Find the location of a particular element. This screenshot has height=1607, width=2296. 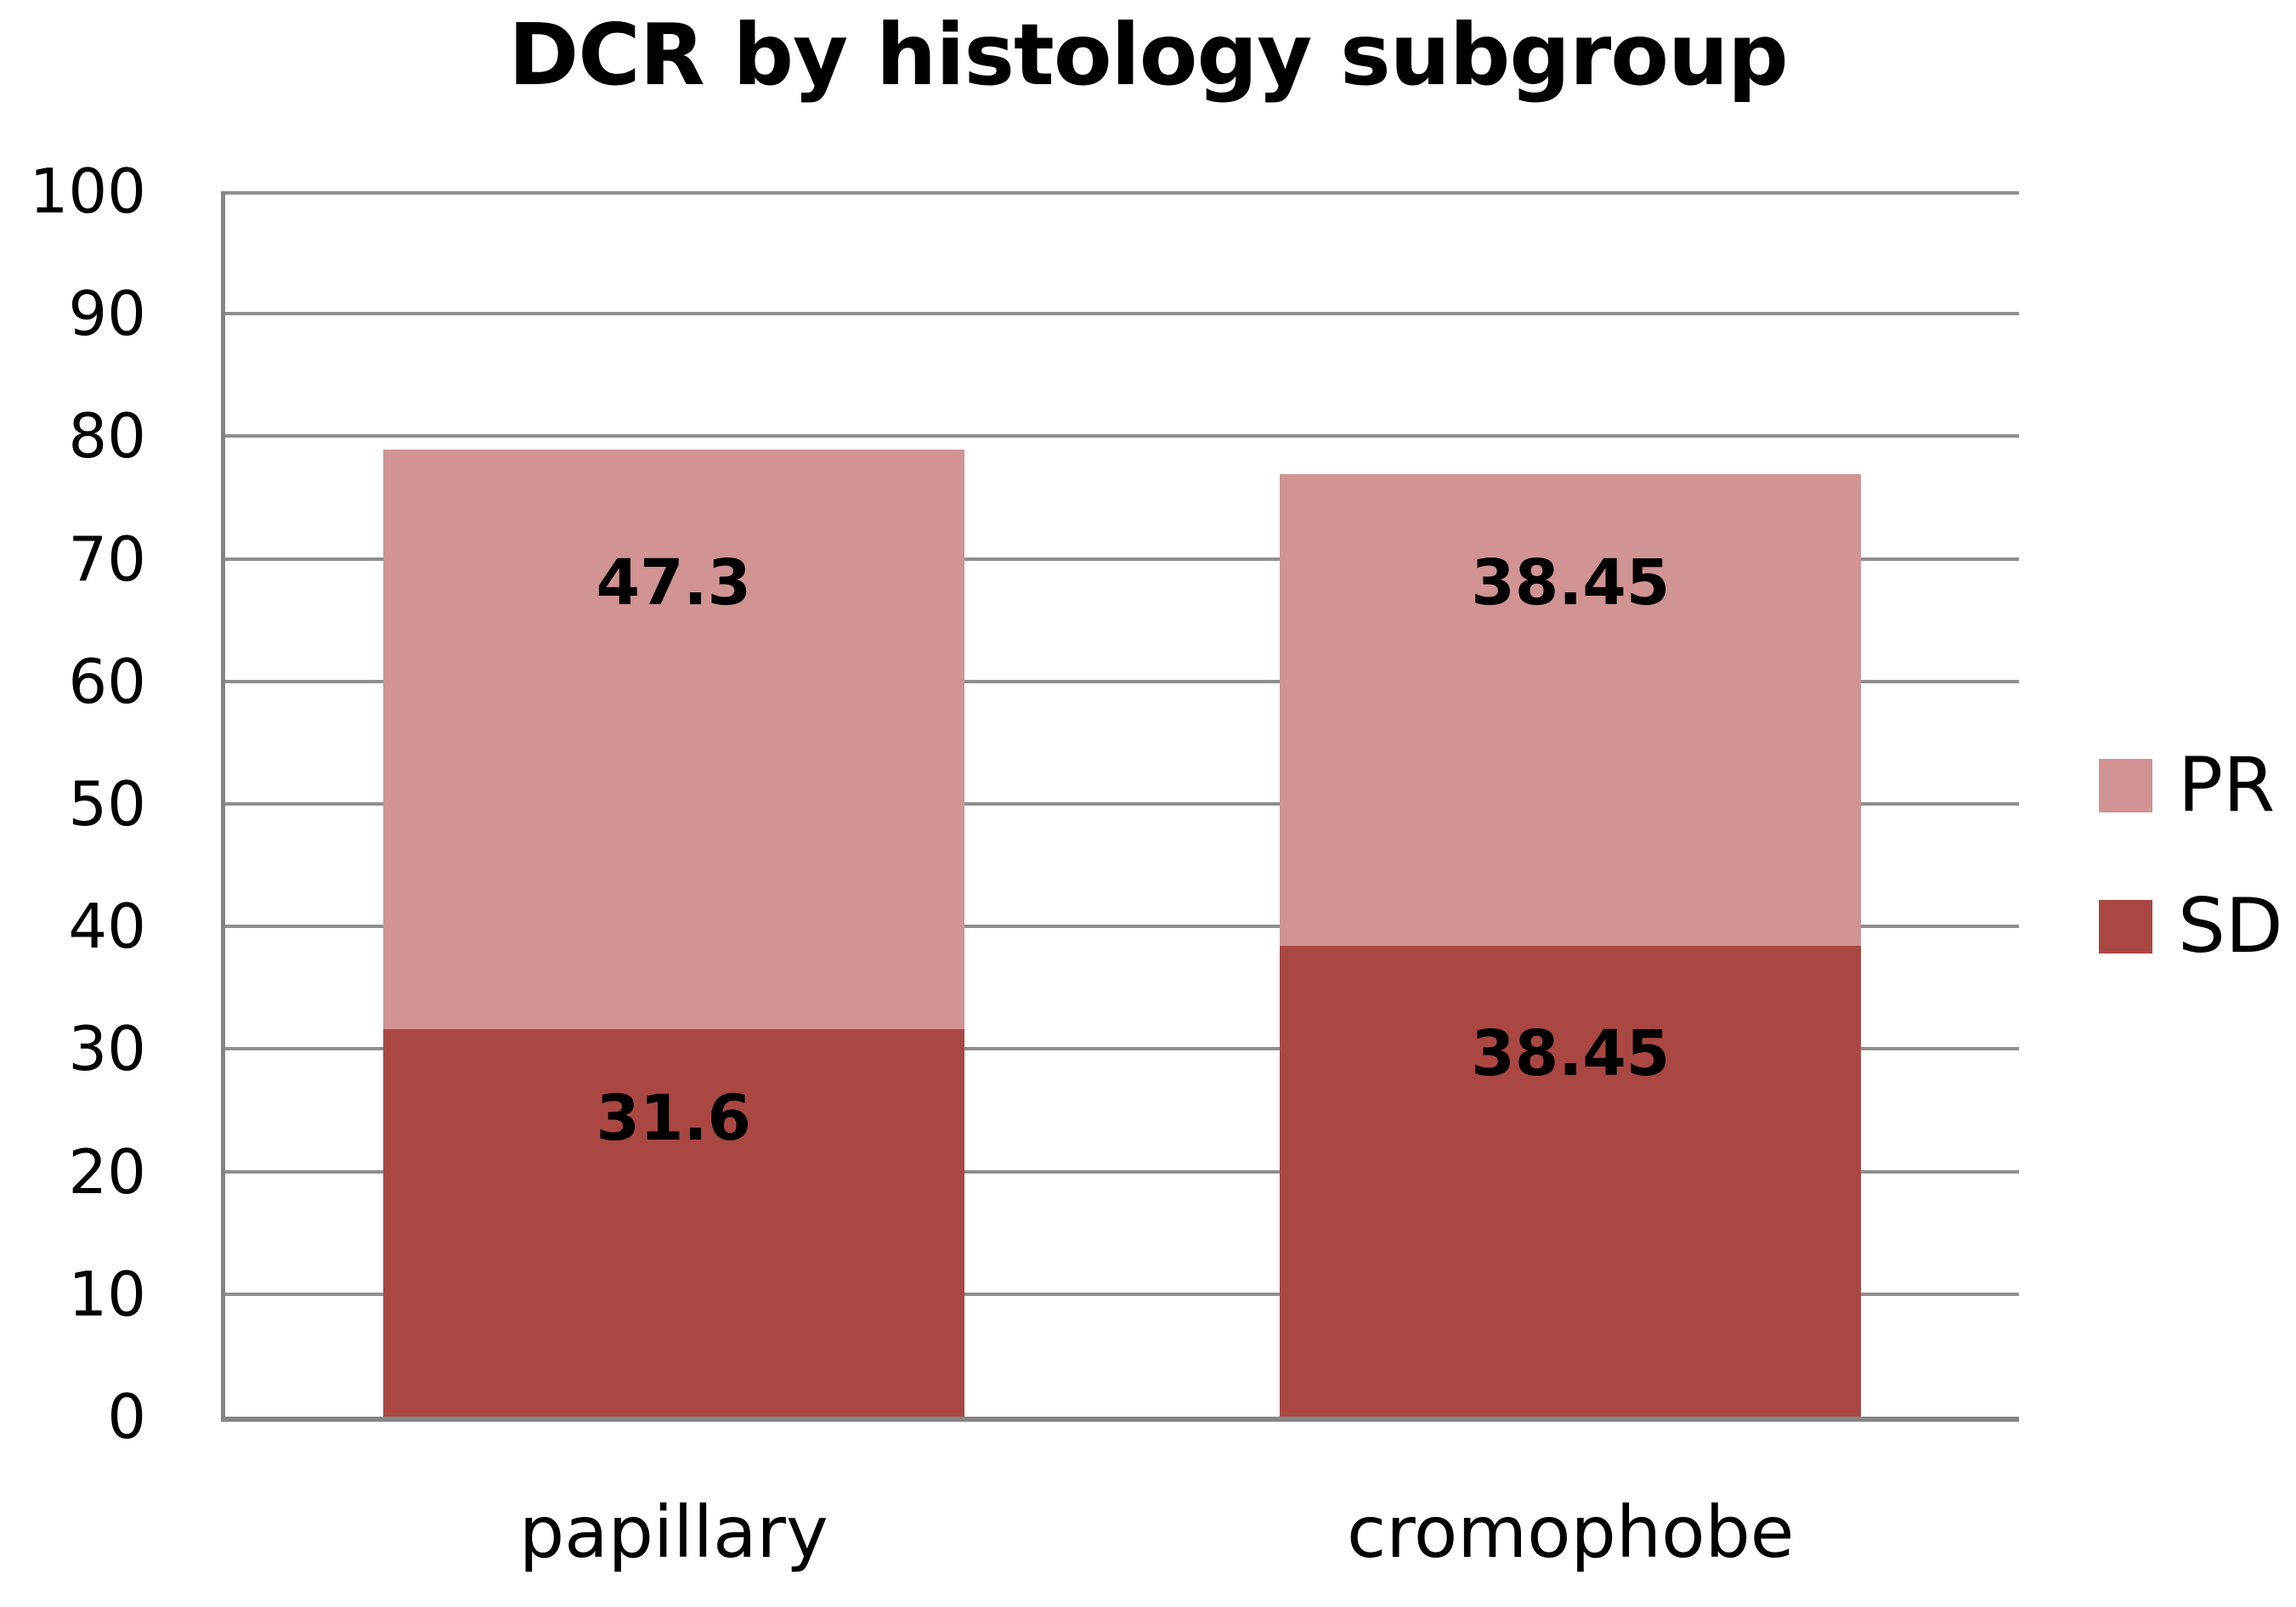

y-tick-label: 70 is located at coordinates (107, 559).